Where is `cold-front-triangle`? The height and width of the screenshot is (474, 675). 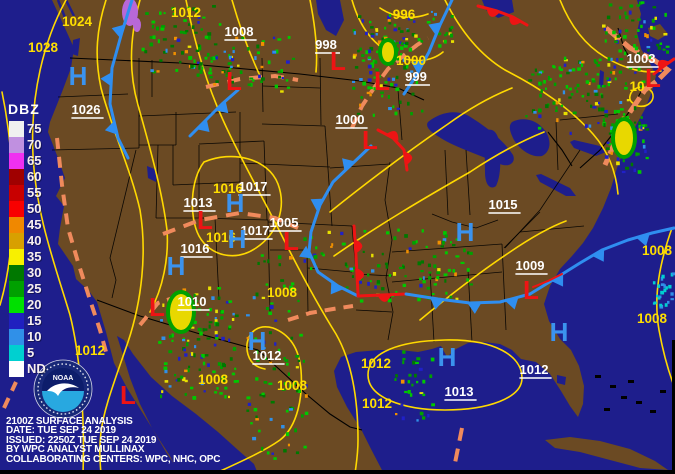 cold-front-triangle is located at coordinates (222, 107).